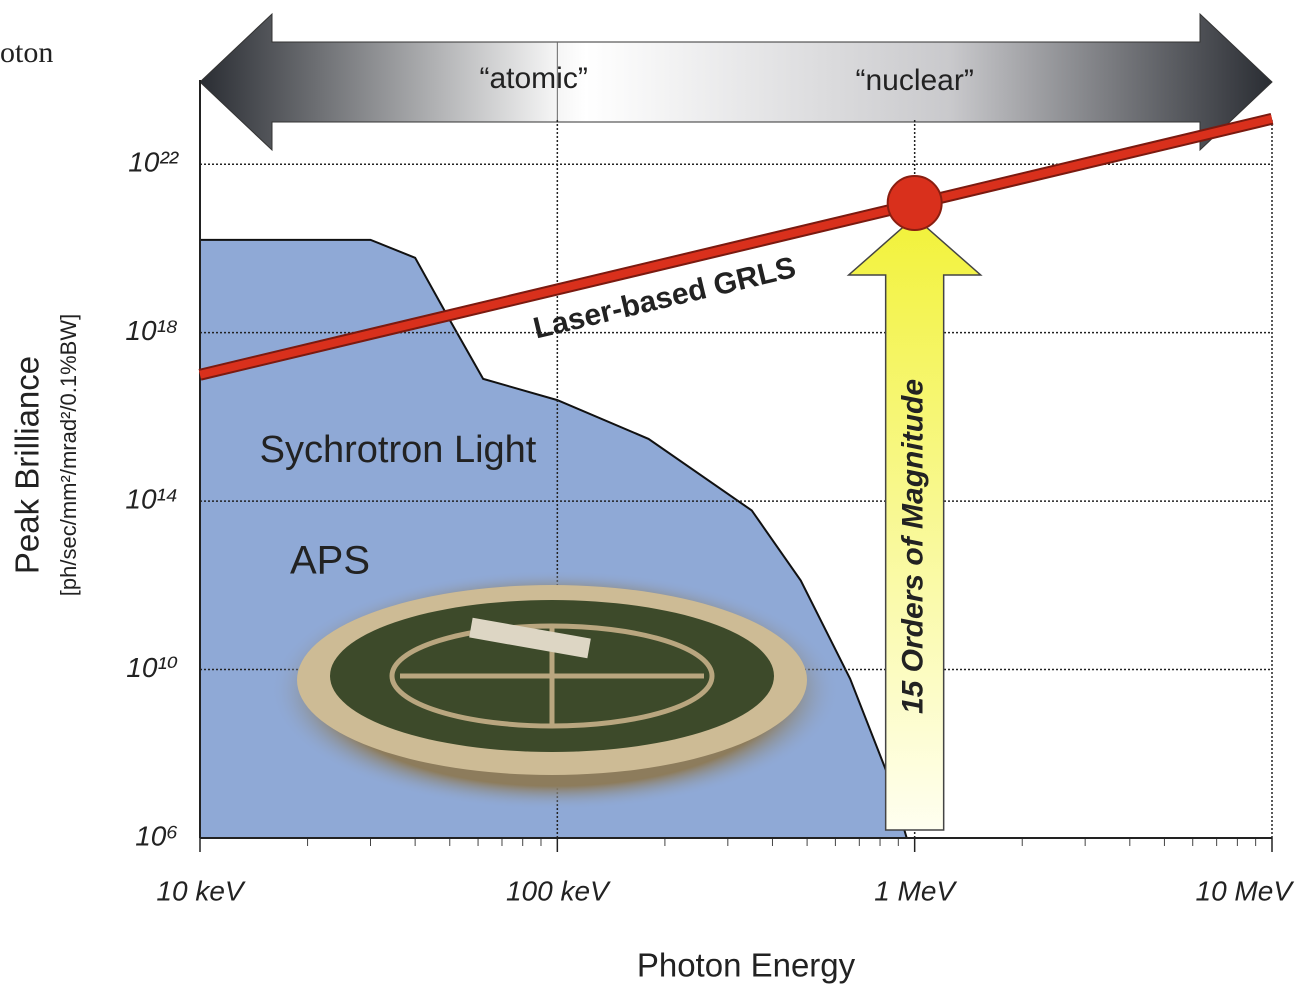 The height and width of the screenshot is (993, 1310). Describe the element at coordinates (558, 890) in the screenshot. I see `x-tick-label: 100 keV` at that location.